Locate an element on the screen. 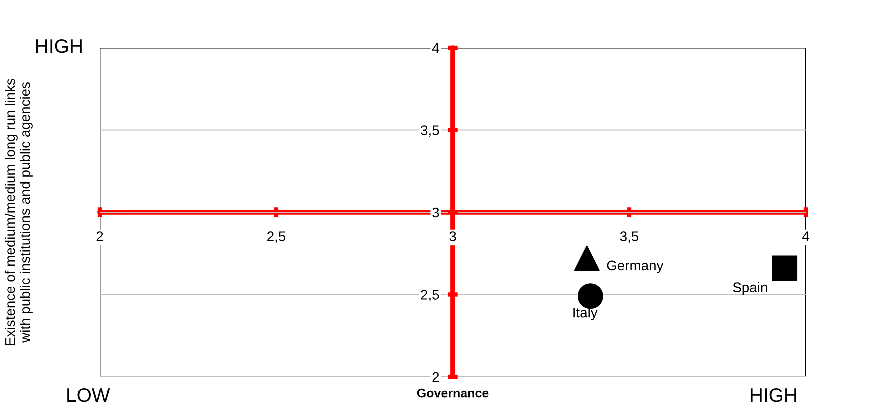 This screenshot has height=412, width=872. series-label: Italy is located at coordinates (586, 314).